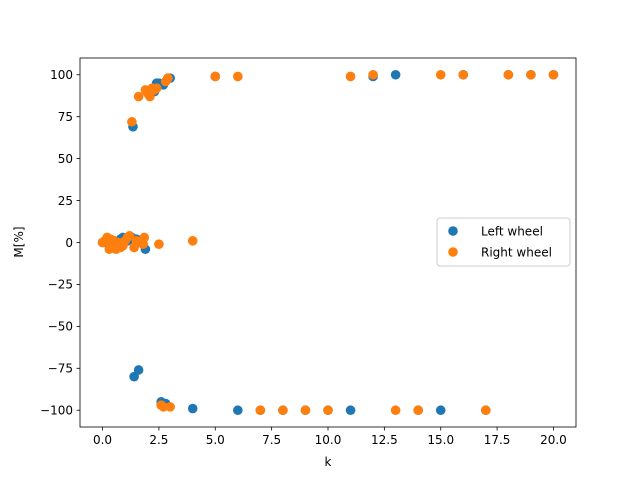 Image resolution: width=640 pixels, height=484 pixels. I want to click on x-tick-label: 17.5, so click(497, 440).